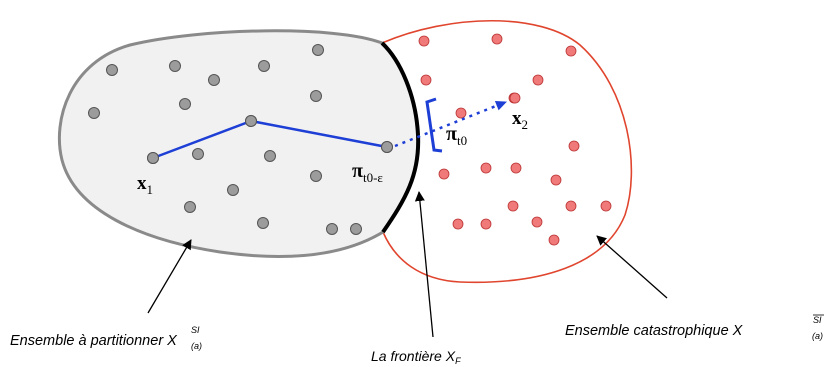 This screenshot has height=367, width=832. Describe the element at coordinates (145, 185) in the screenshot. I see `x1-label: x1` at that location.